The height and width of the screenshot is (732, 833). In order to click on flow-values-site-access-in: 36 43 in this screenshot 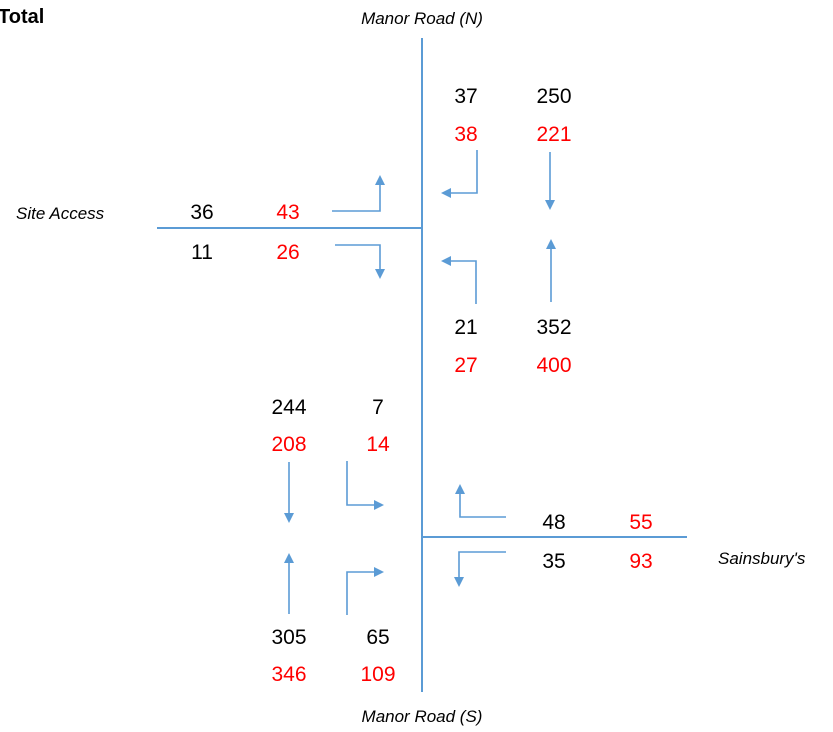, I will do `click(244, 212)`.